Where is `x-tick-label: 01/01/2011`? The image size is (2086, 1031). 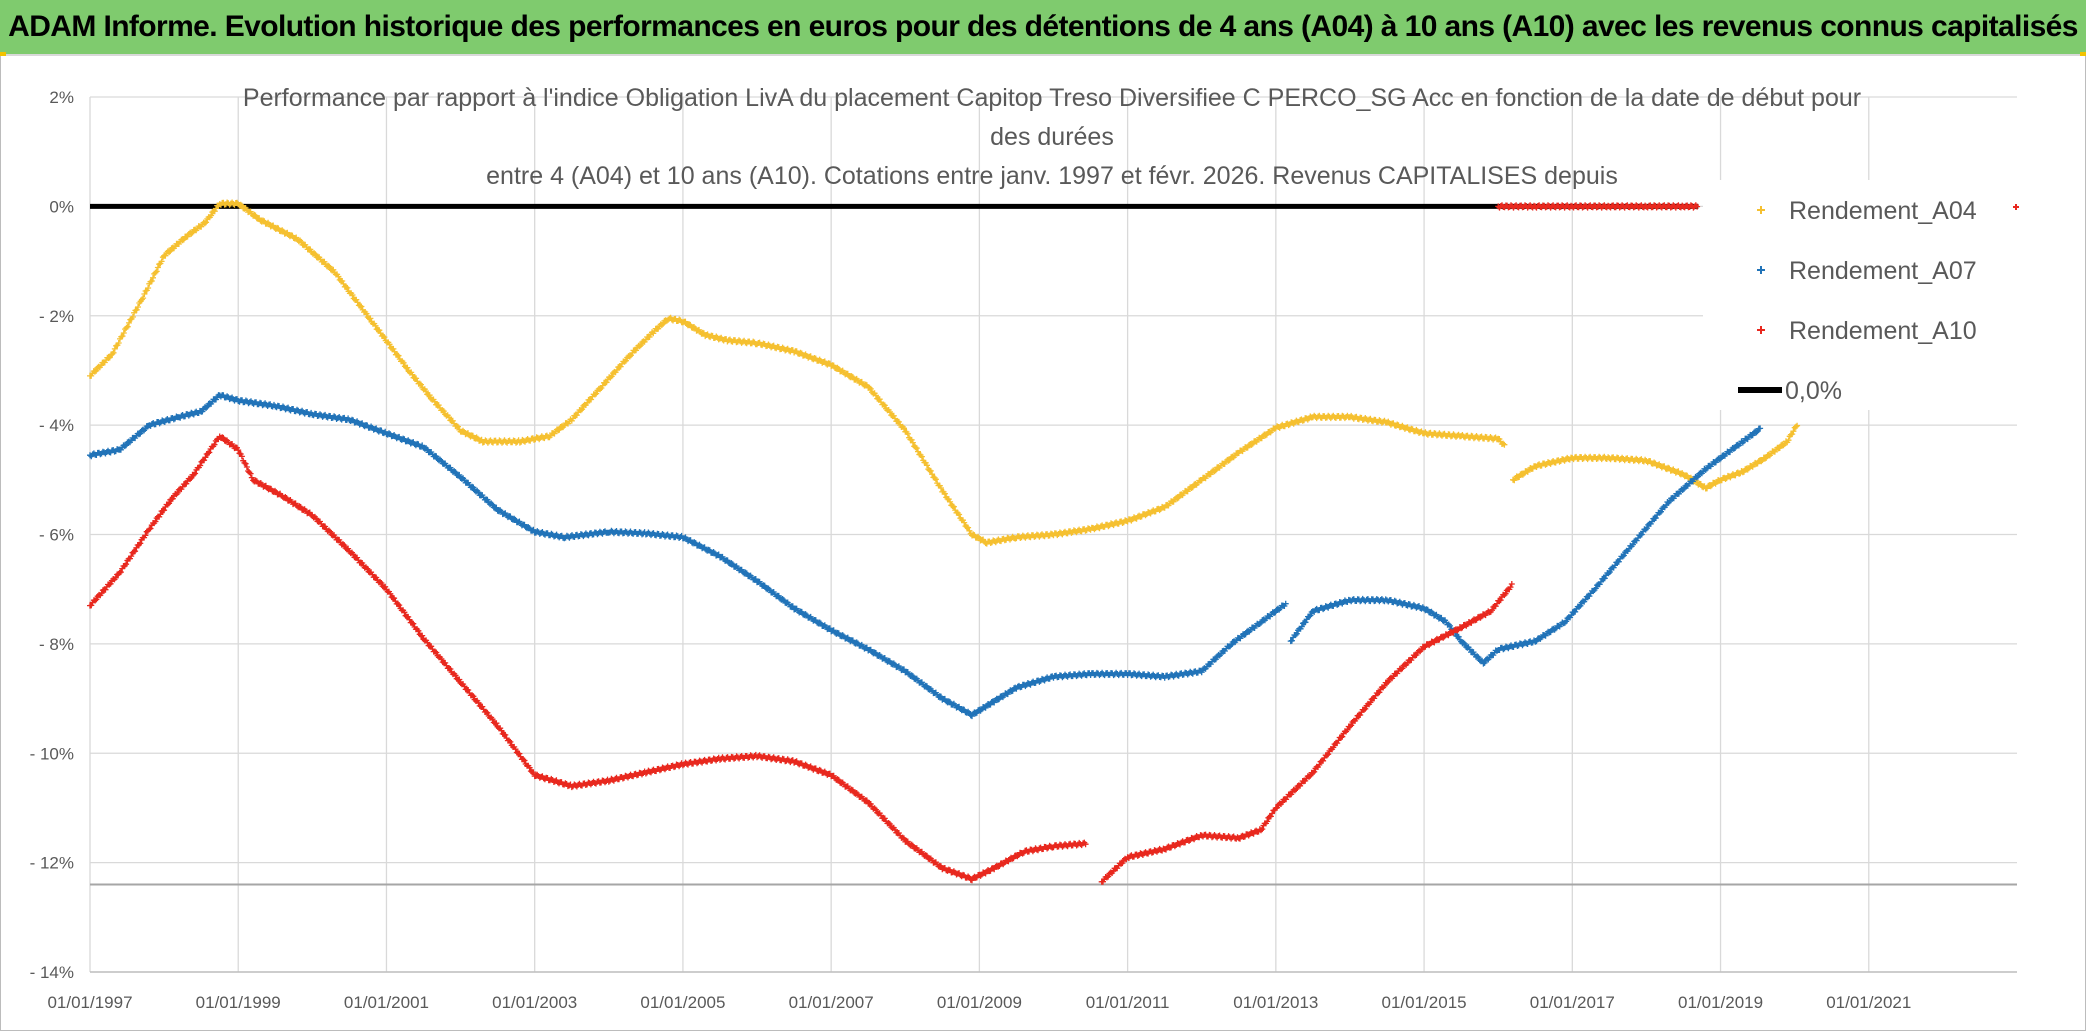
x-tick-label: 01/01/2011 is located at coordinates (1128, 1002).